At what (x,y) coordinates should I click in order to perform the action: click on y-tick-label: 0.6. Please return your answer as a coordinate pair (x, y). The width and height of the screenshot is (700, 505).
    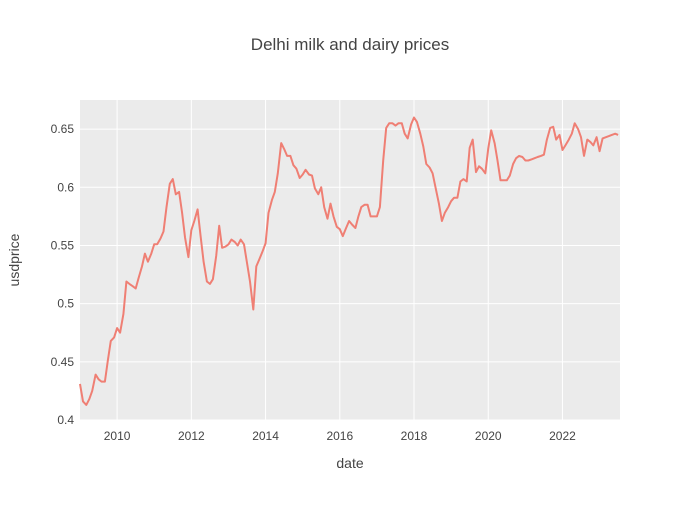
    Looking at the image, I should click on (65, 187).